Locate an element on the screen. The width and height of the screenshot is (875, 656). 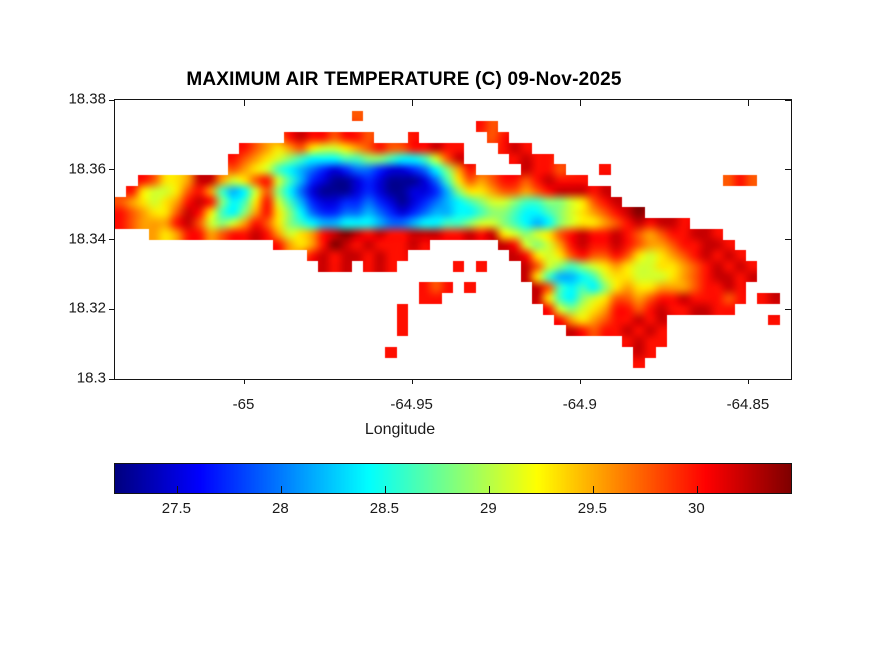
colorbar-tick-label: 28.5 is located at coordinates (384, 508).